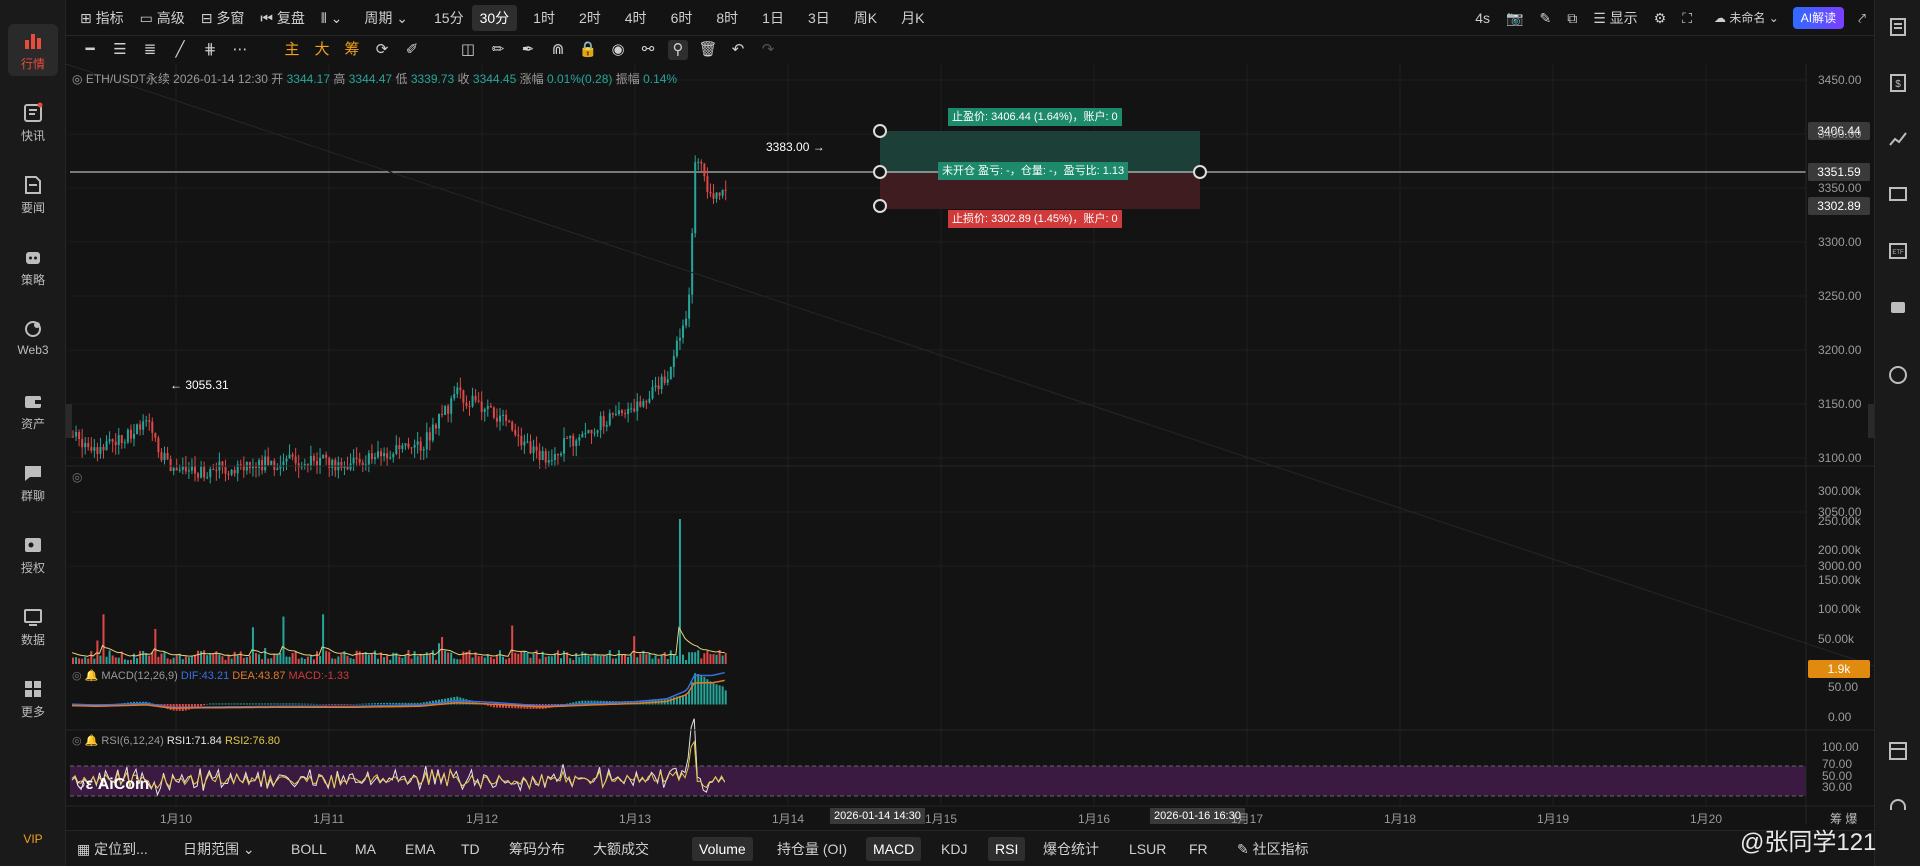 Image resolution: width=1920 pixels, height=866 pixels. Describe the element at coordinates (1687, 17) in the screenshot. I see `fullscreen-icon: ⛶` at that location.